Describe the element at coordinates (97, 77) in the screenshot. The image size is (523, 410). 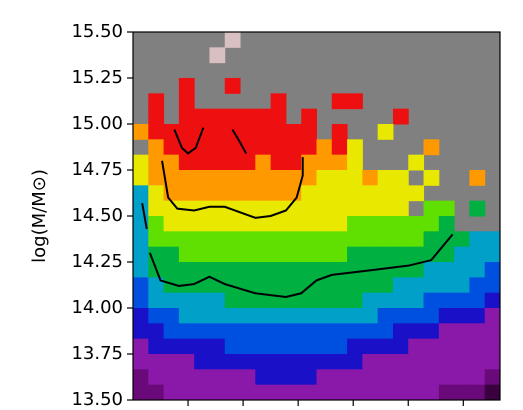
I see `y-tick-label: 15.25` at that location.